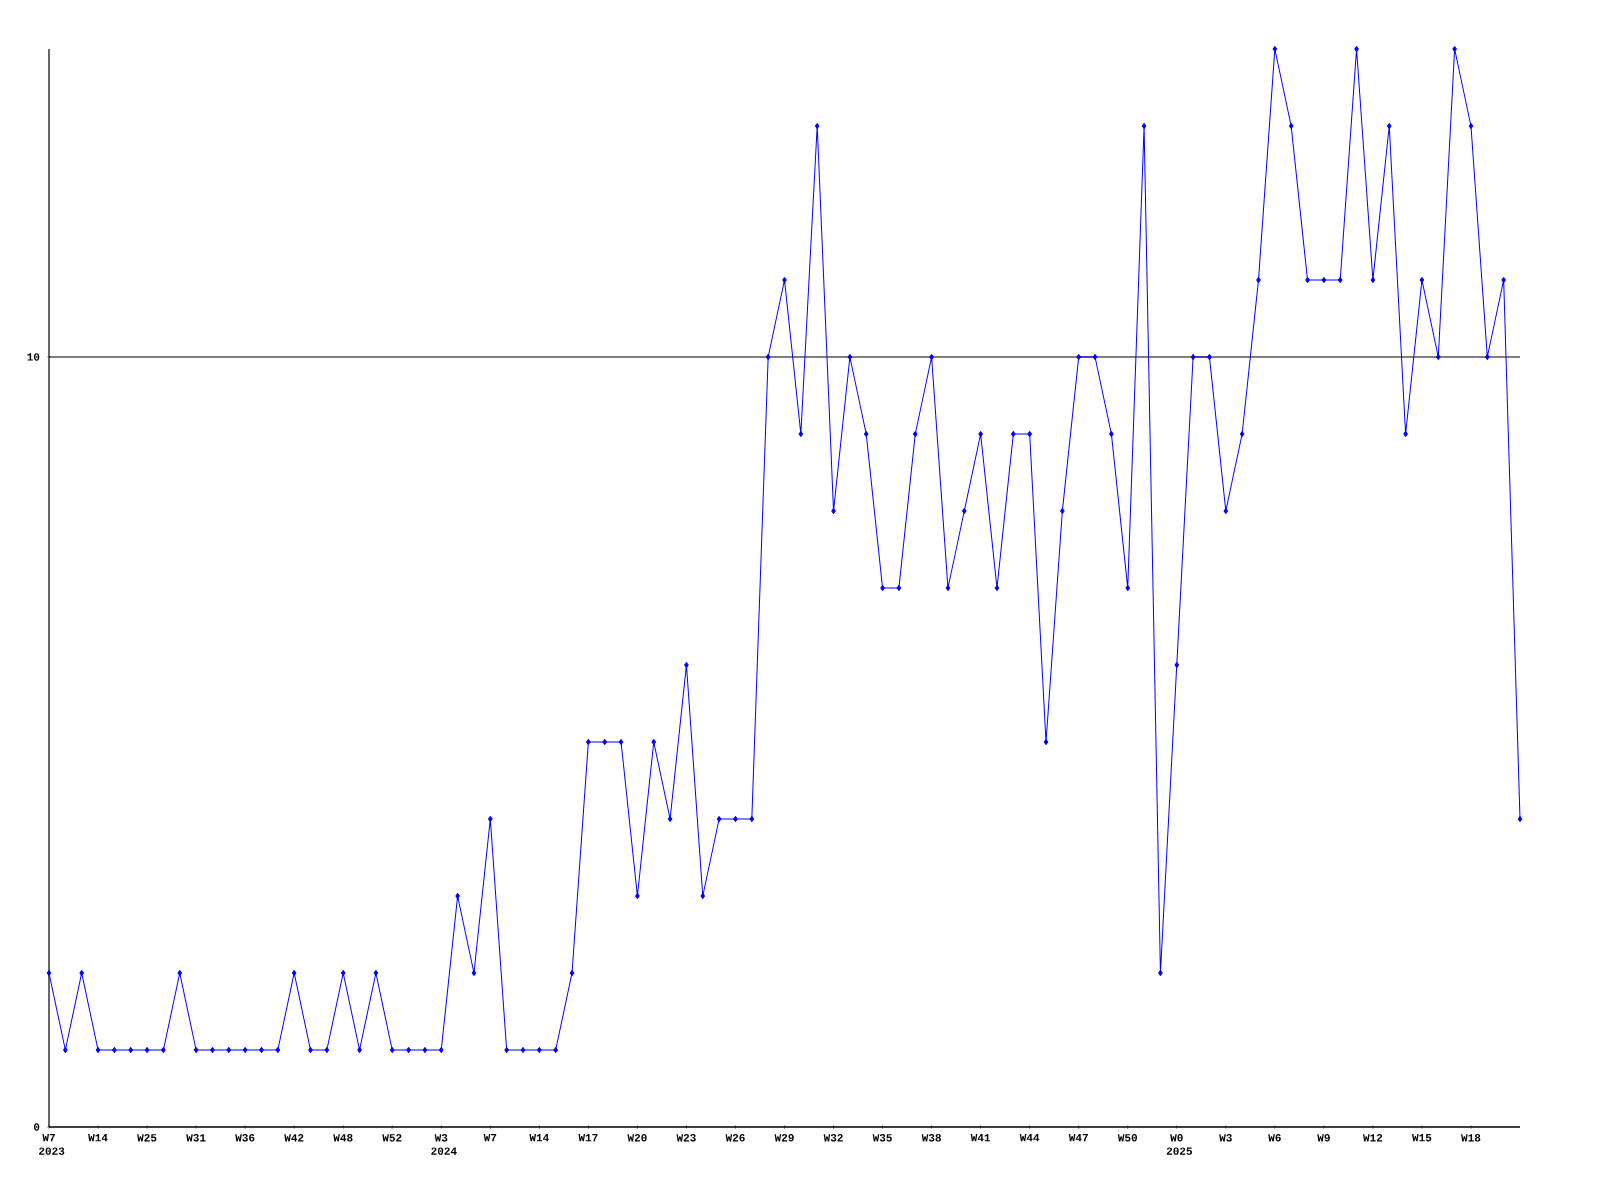  What do you see at coordinates (1323, 1138) in the screenshot?
I see `x-tick-label: W9` at bounding box center [1323, 1138].